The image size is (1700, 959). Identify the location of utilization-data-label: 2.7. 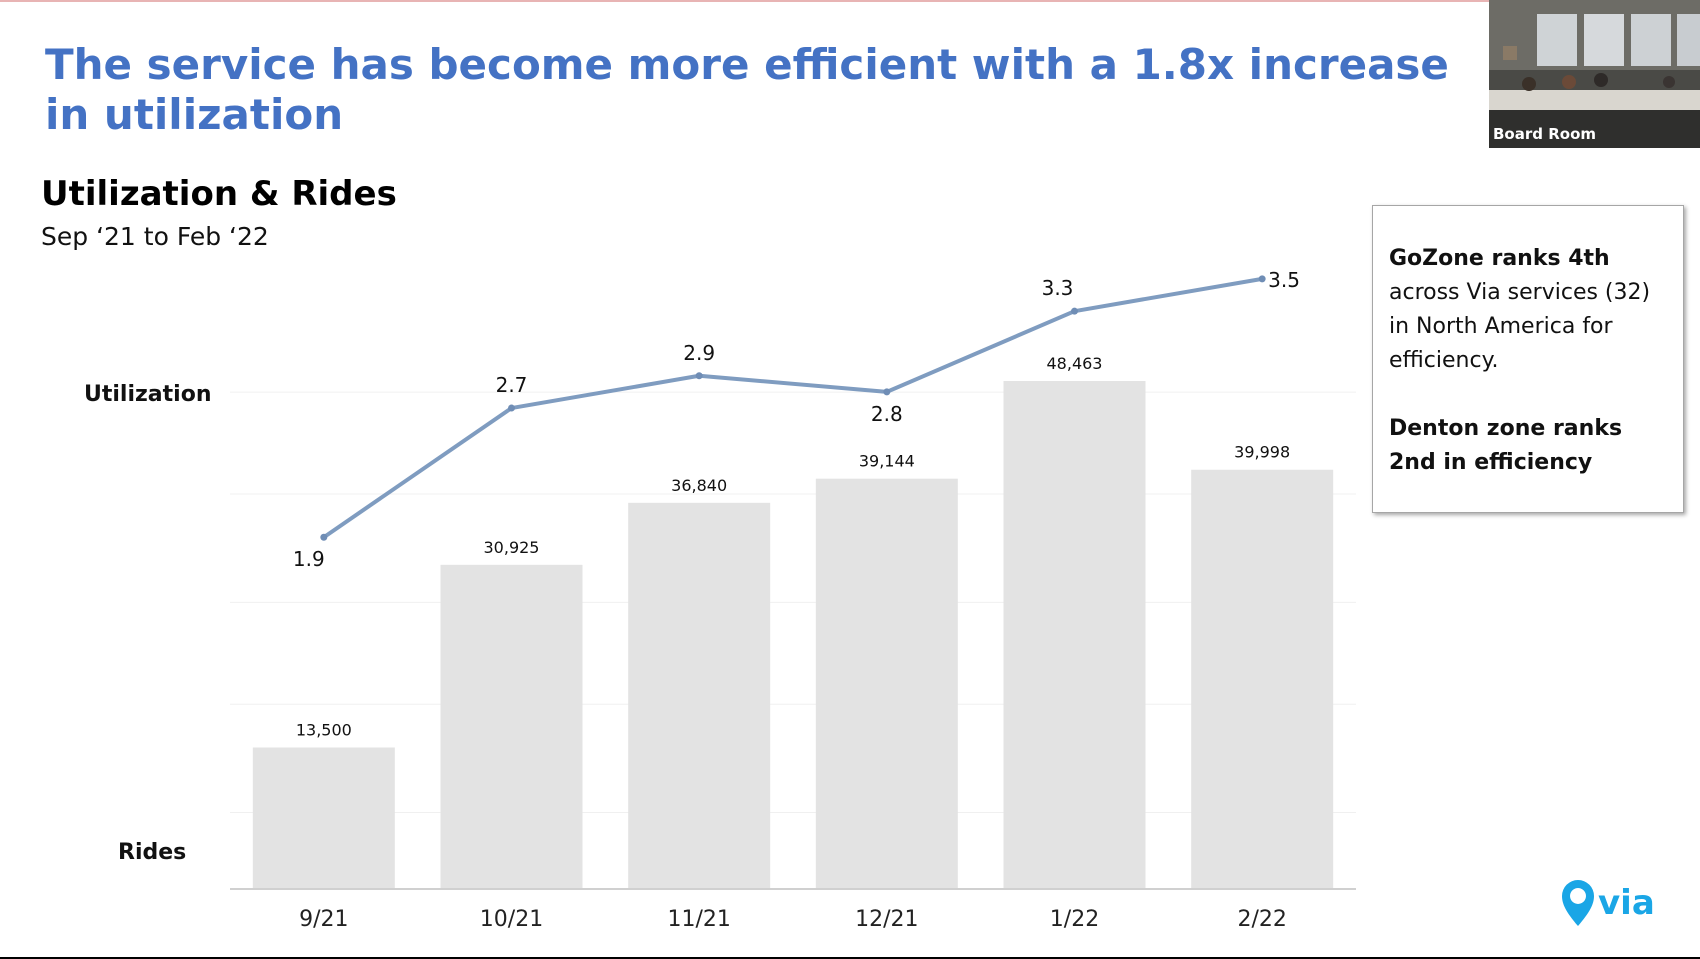
(512, 385).